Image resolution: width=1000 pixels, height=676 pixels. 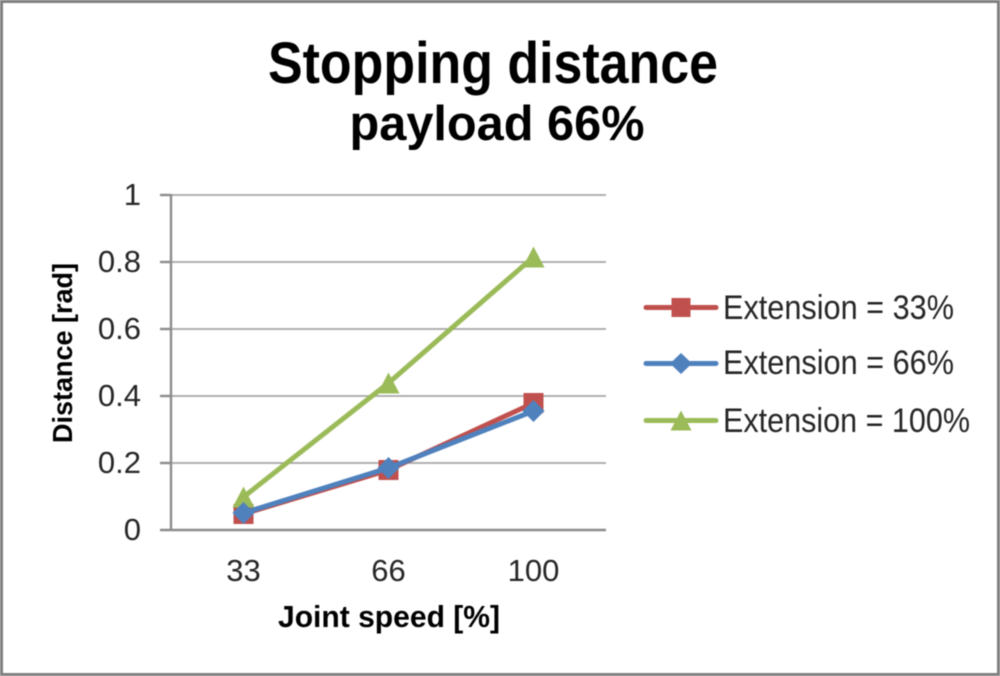 I want to click on svg-text: Stopping distance, so click(x=493, y=63).